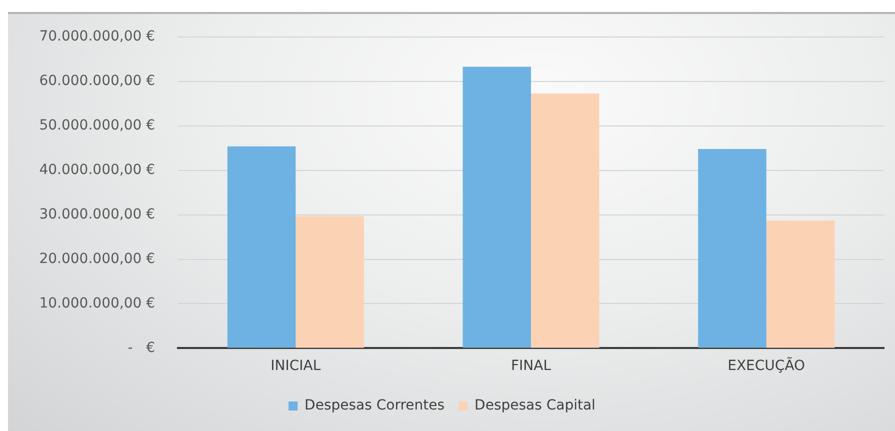  Describe the element at coordinates (535, 406) in the screenshot. I see `legend-label: Despesas Capital` at that location.